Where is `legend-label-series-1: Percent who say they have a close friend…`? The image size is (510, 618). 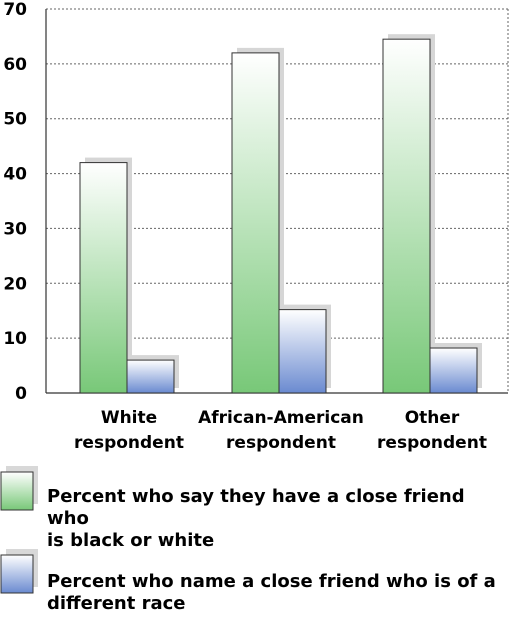
legend-label-series-1: Percent who say they have a close friend… is located at coordinates (274, 519).